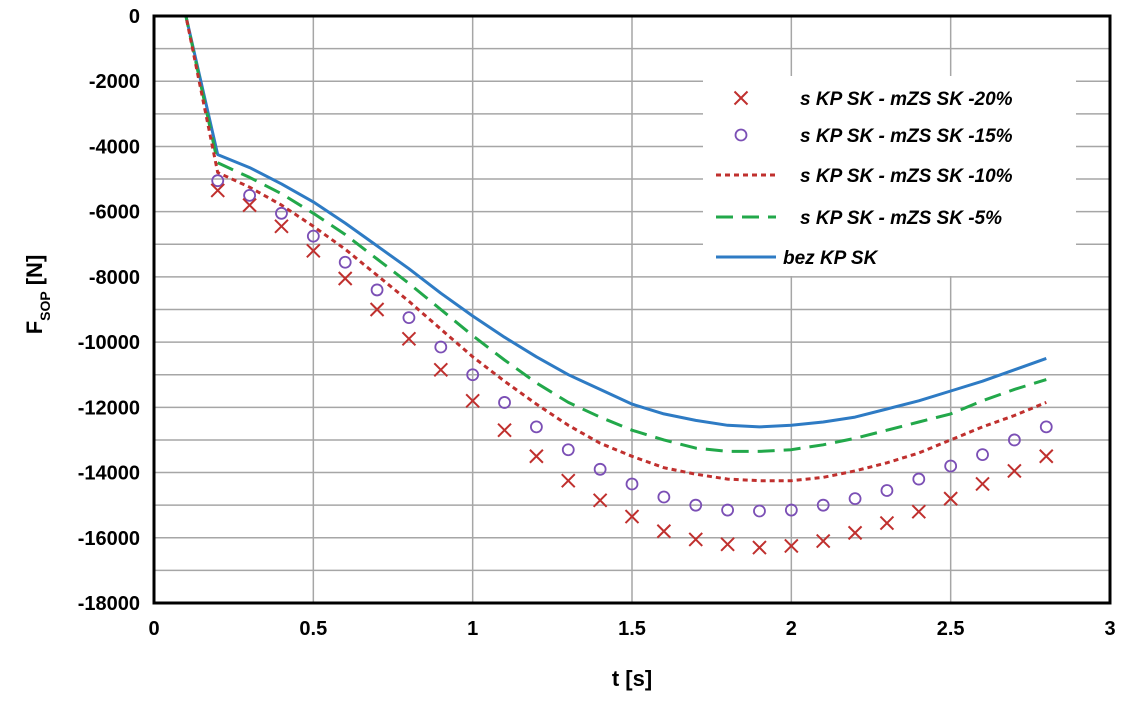  What do you see at coordinates (831, 258) in the screenshot?
I see `legend-label: bez KP SK` at bounding box center [831, 258].